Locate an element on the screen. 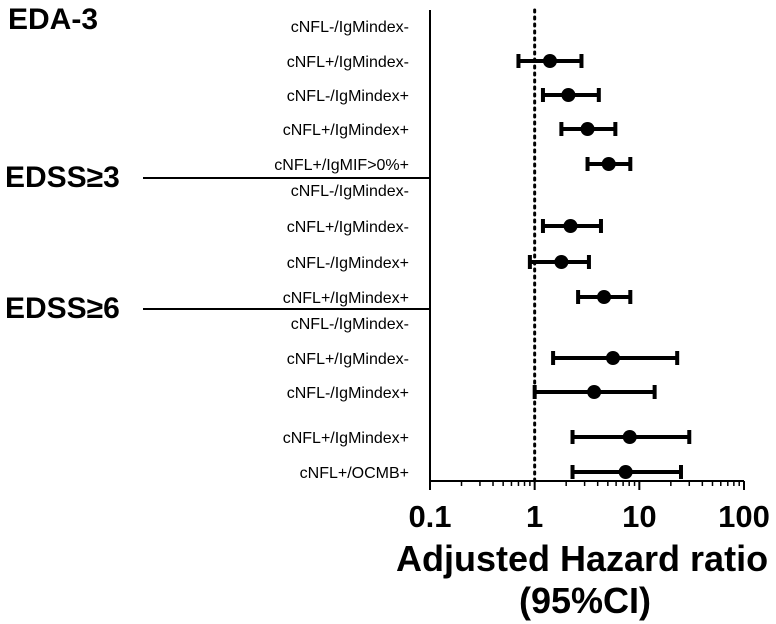  x-tick-label: 10 is located at coordinates (639, 516).